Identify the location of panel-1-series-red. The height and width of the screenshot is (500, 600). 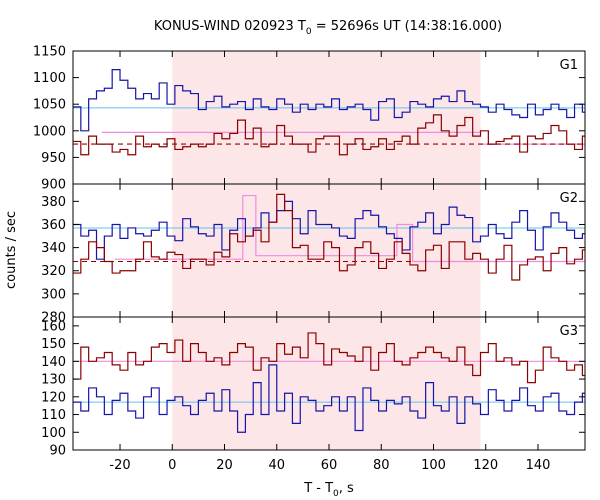
(329, 135).